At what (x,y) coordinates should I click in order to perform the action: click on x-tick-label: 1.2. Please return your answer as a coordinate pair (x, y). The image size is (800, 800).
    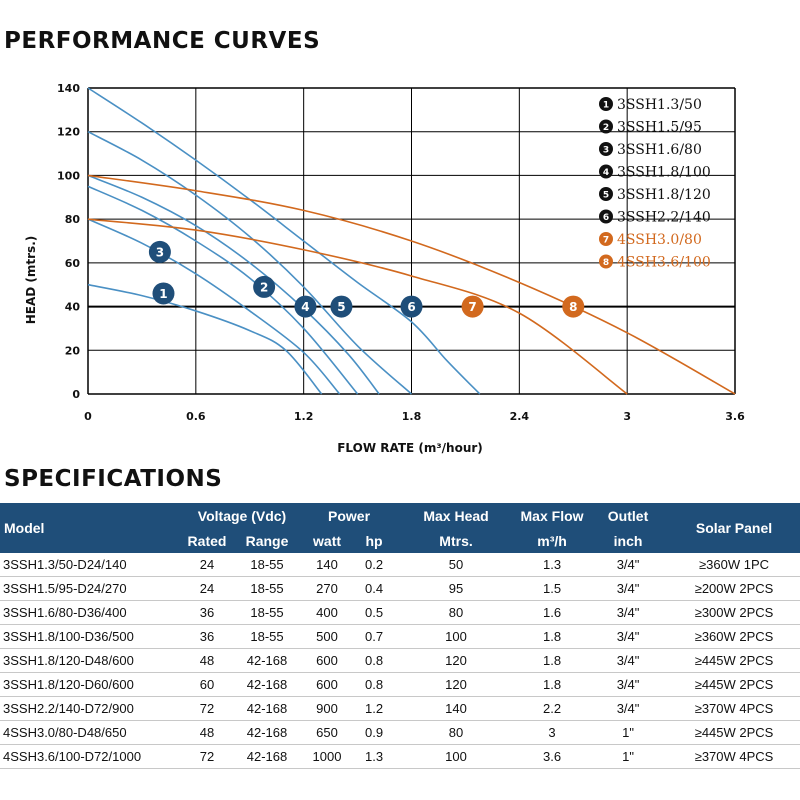
    Looking at the image, I should click on (304, 416).